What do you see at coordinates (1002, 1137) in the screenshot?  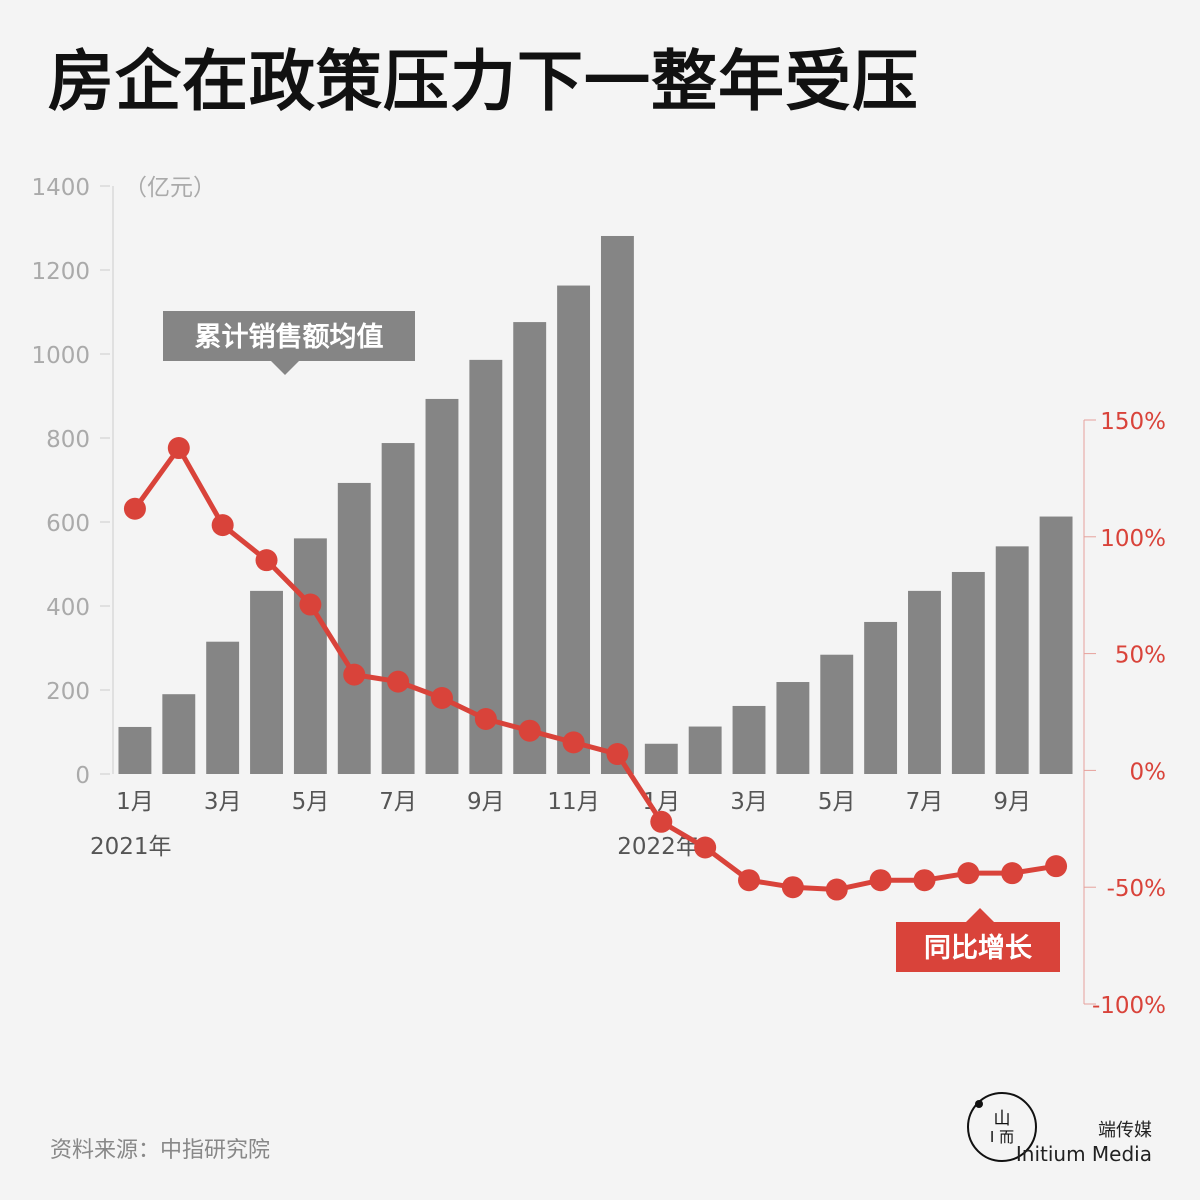 I see `svg-text: I 而` at bounding box center [1002, 1137].